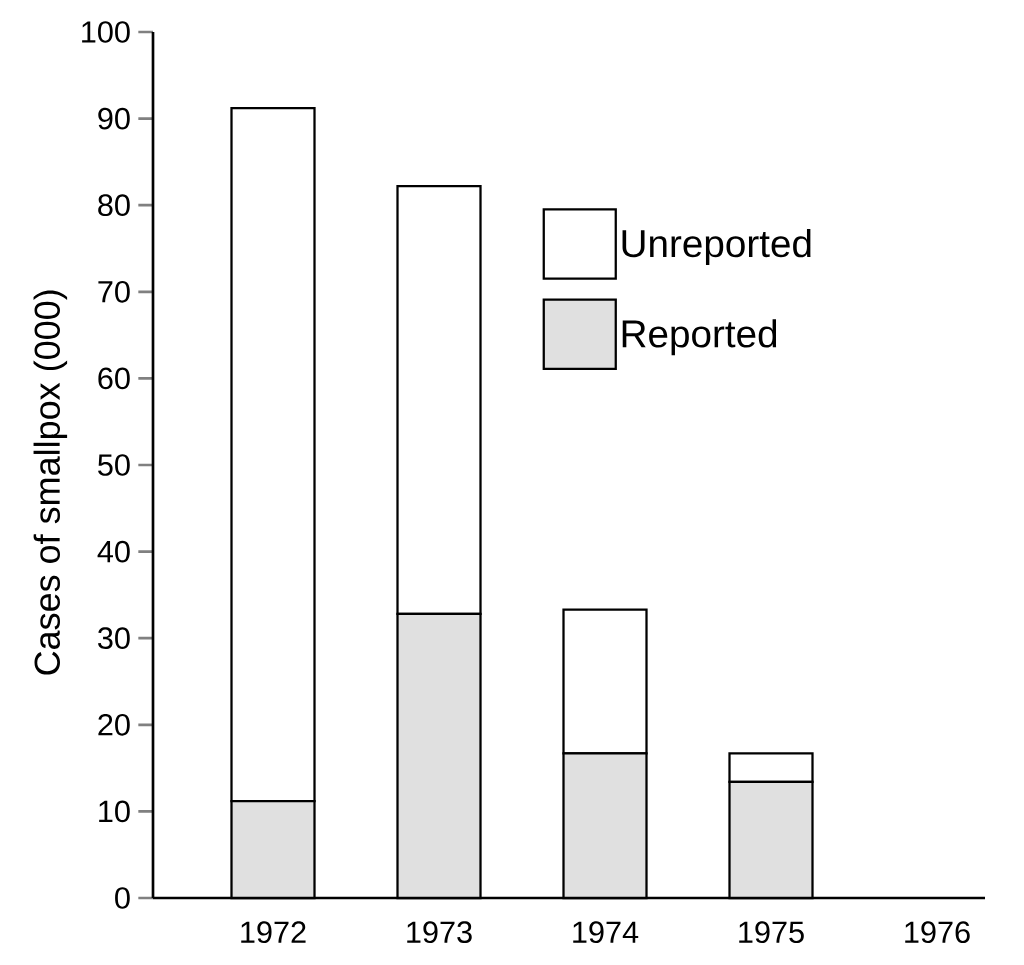 Image resolution: width=1024 pixels, height=965 pixels. I want to click on y-tick-label: 0, so click(122, 898).